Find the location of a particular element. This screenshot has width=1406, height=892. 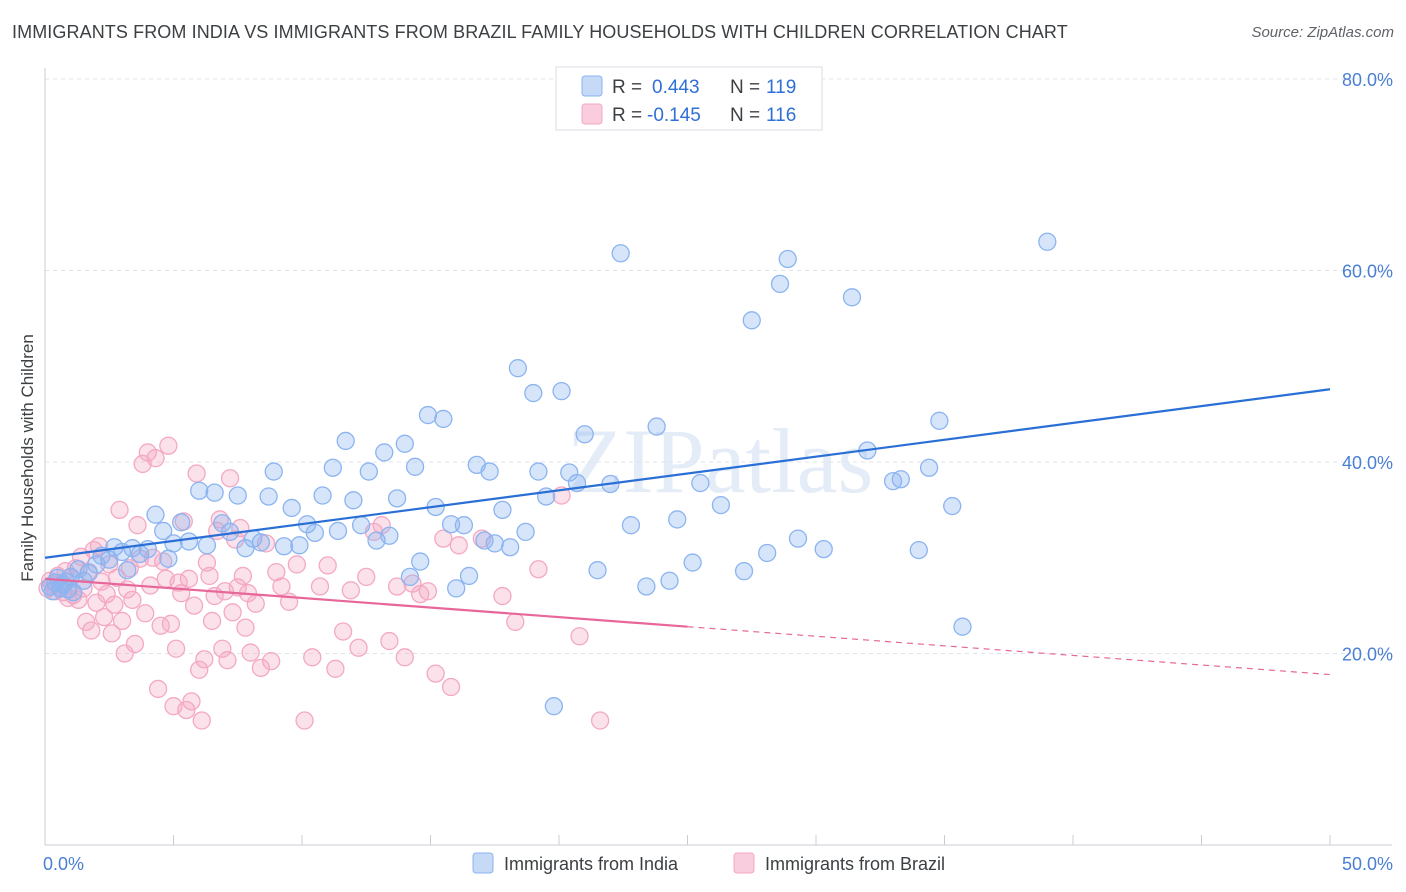

bottom-legend-india: Immigrants from India is located at coordinates (591, 864).